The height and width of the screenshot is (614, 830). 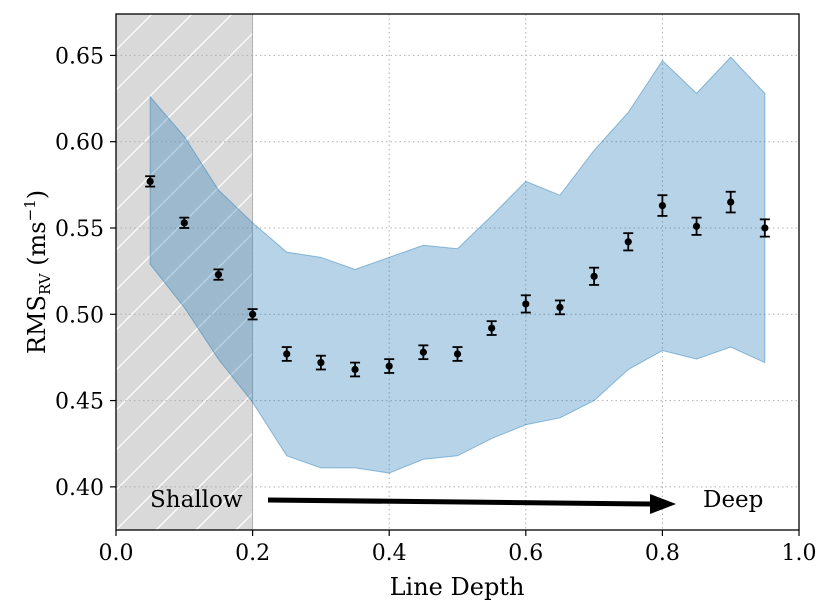 What do you see at coordinates (79, 229) in the screenshot?
I see `y-tick-label: 0.55` at bounding box center [79, 229].